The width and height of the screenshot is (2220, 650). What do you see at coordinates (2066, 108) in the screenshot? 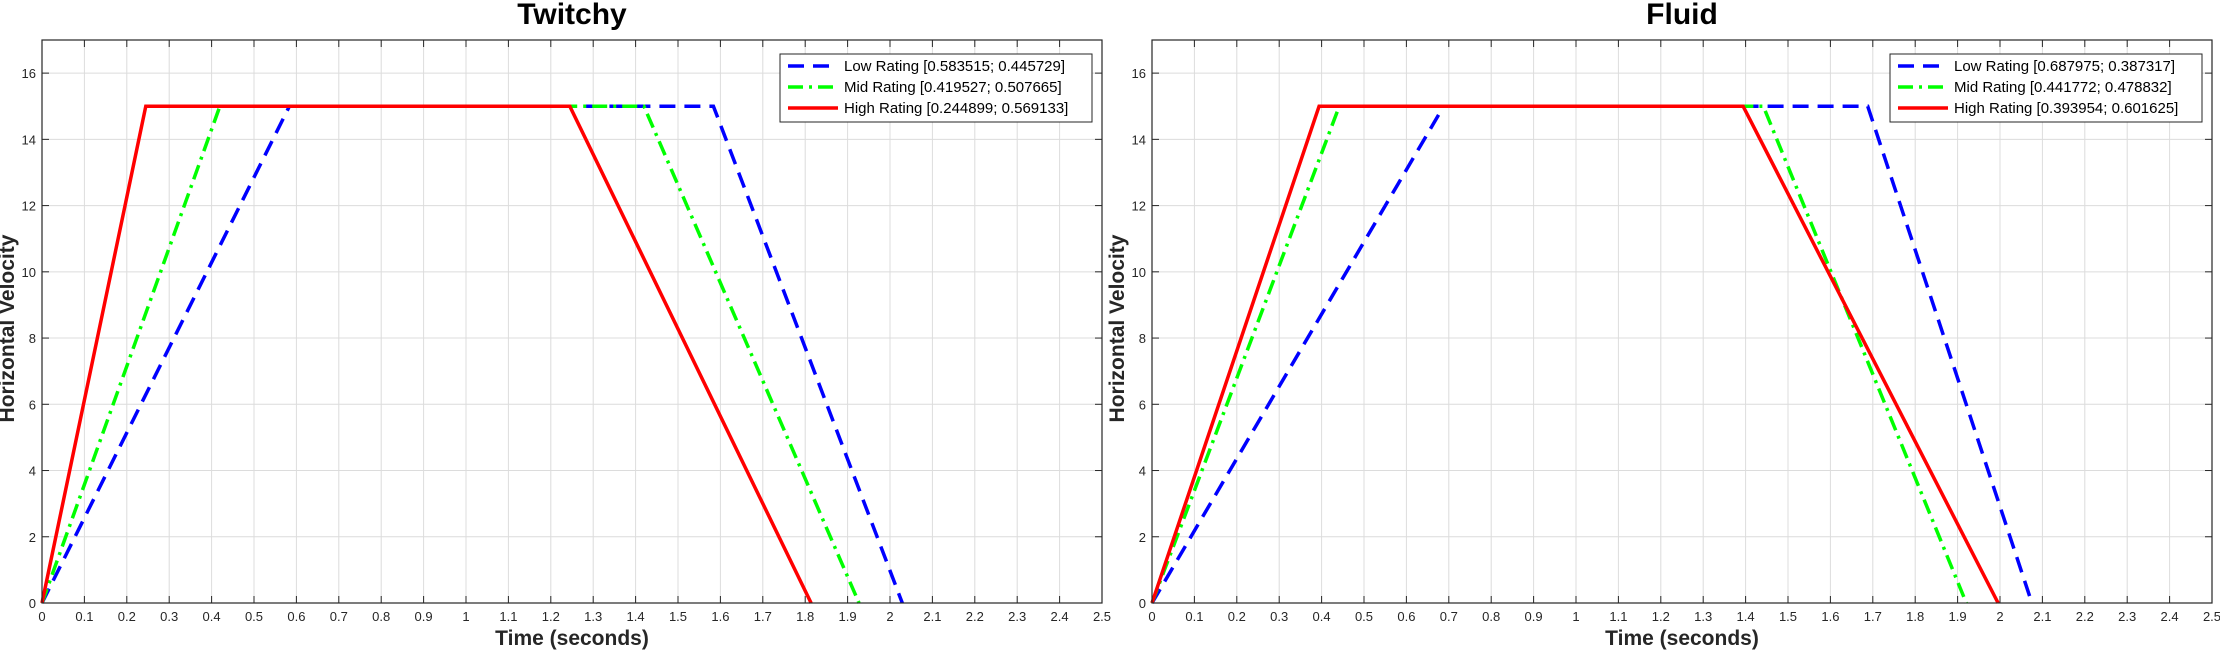
I see `legend-label: High Rating [0.393954; 0.601625]` at bounding box center [2066, 108].